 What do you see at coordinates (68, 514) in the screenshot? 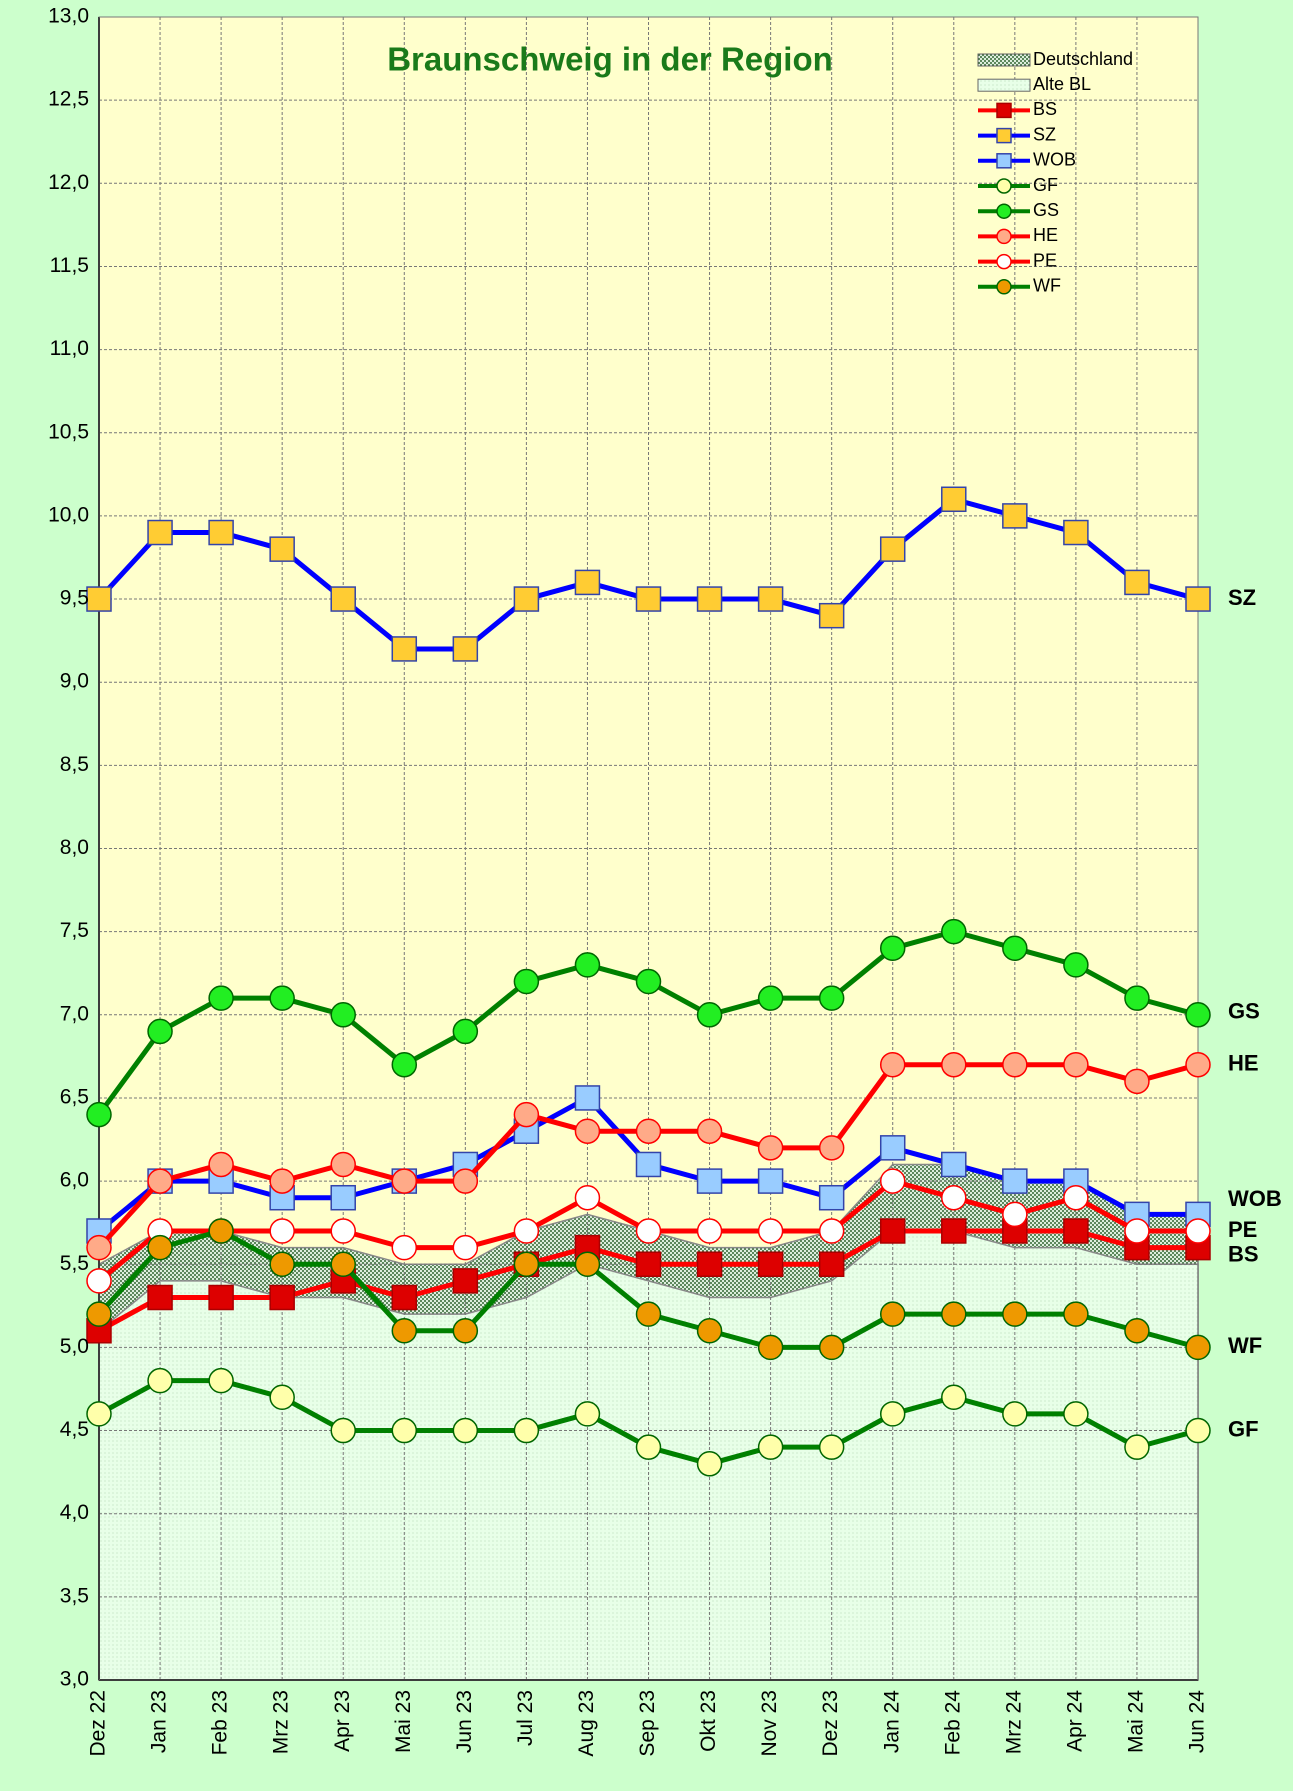
I see `y-tick-label: 10,0` at bounding box center [68, 514].